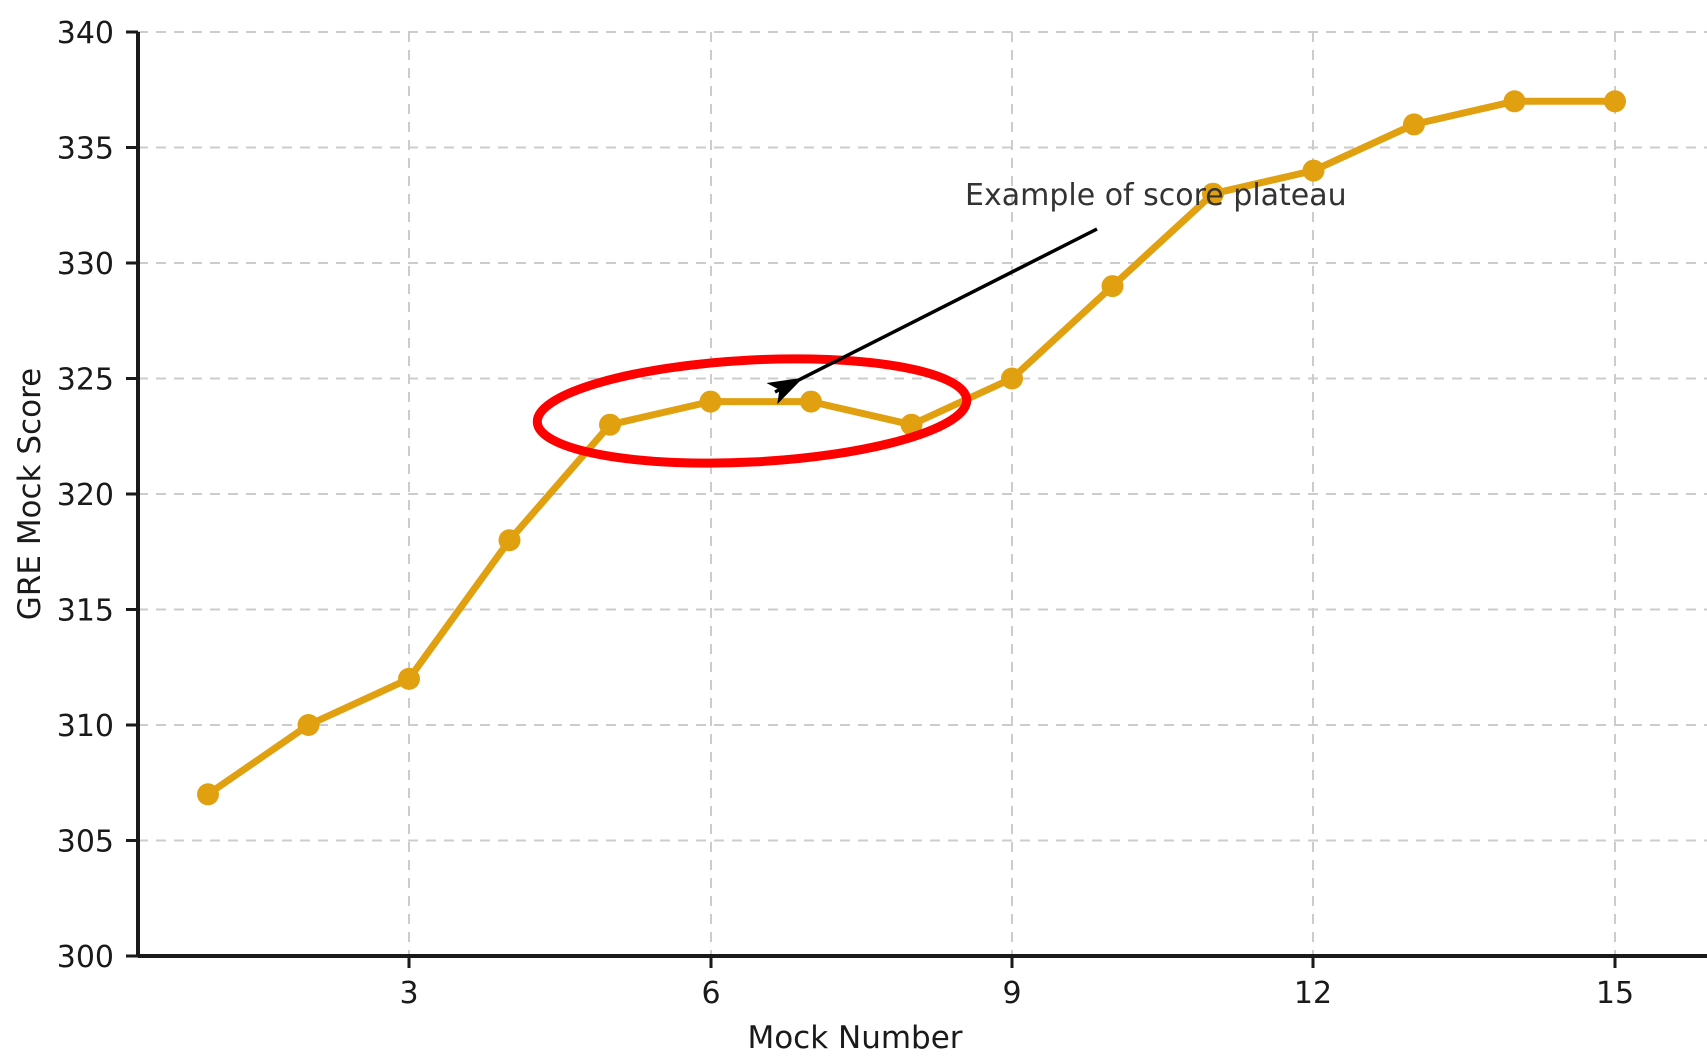 The height and width of the screenshot is (1063, 1707). I want to click on score-plateau-highlight-ellipse, so click(752, 411).